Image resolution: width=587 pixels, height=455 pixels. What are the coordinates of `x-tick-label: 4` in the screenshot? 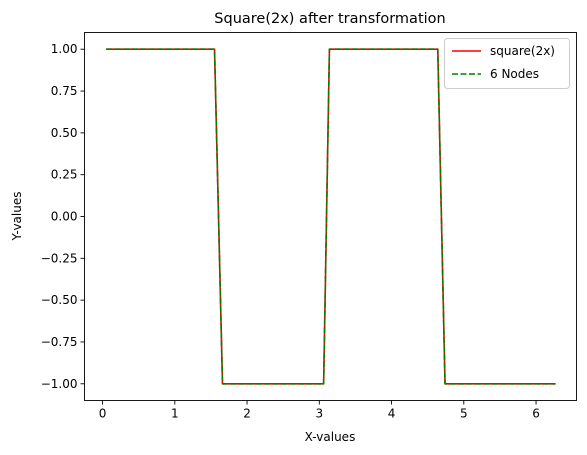 It's located at (392, 414).